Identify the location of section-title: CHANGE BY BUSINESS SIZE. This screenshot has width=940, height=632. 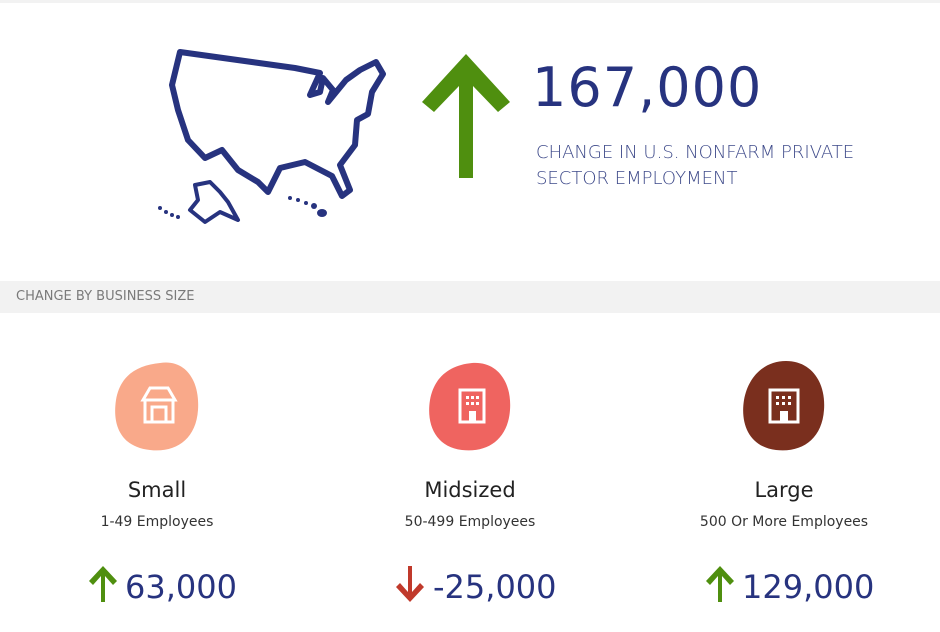
(105, 296).